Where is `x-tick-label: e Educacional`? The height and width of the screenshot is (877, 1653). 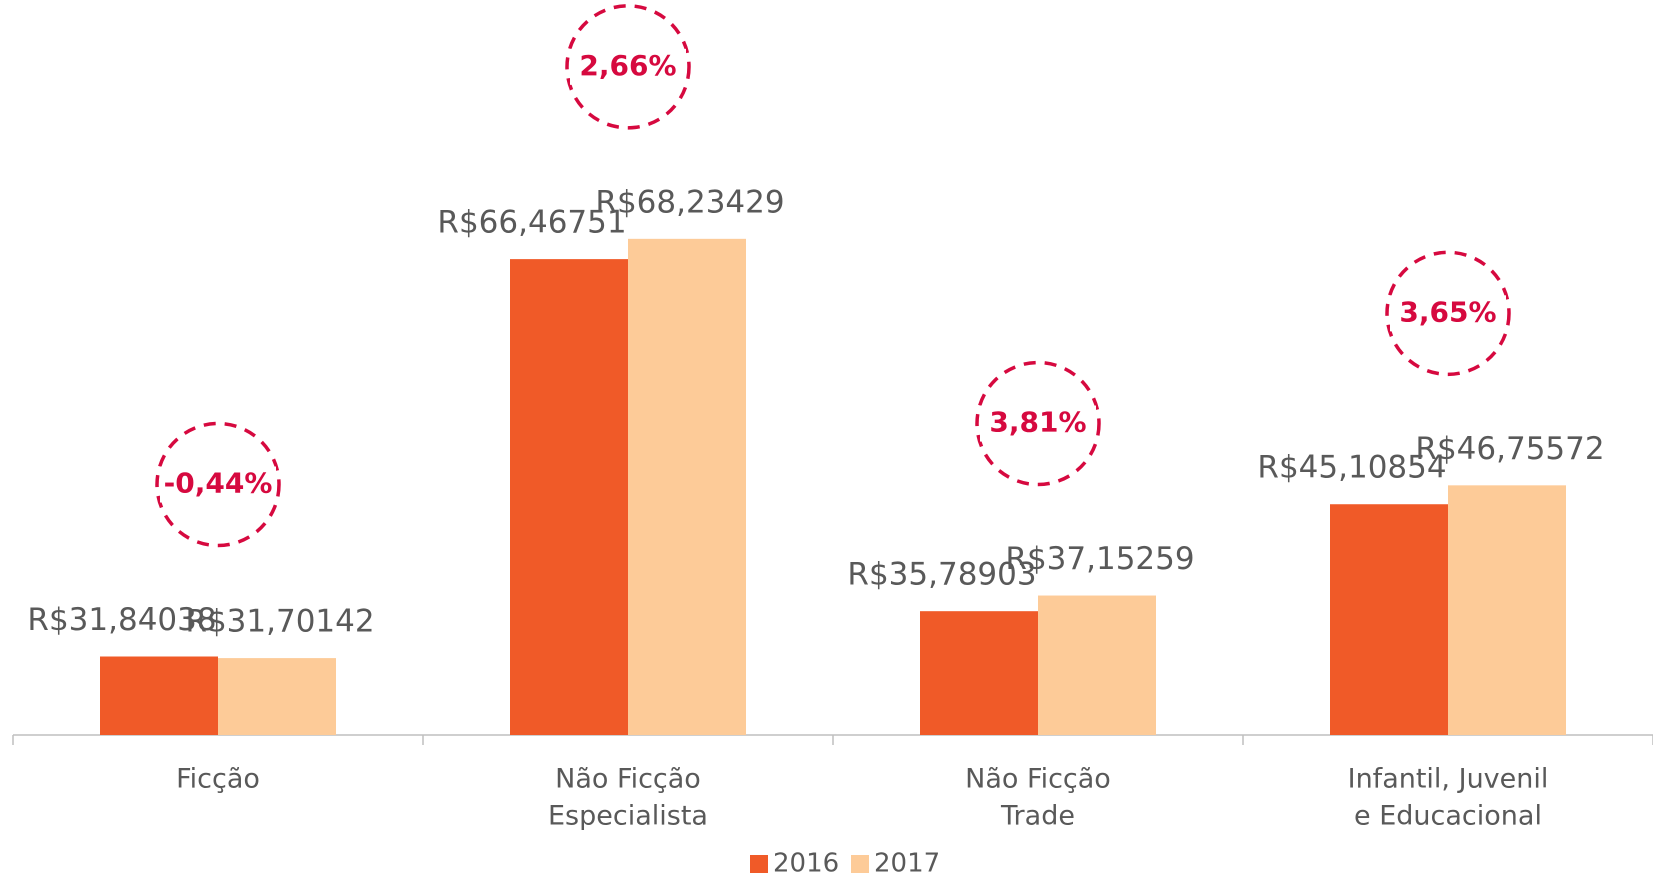
x-tick-label: e Educacional is located at coordinates (1448, 816).